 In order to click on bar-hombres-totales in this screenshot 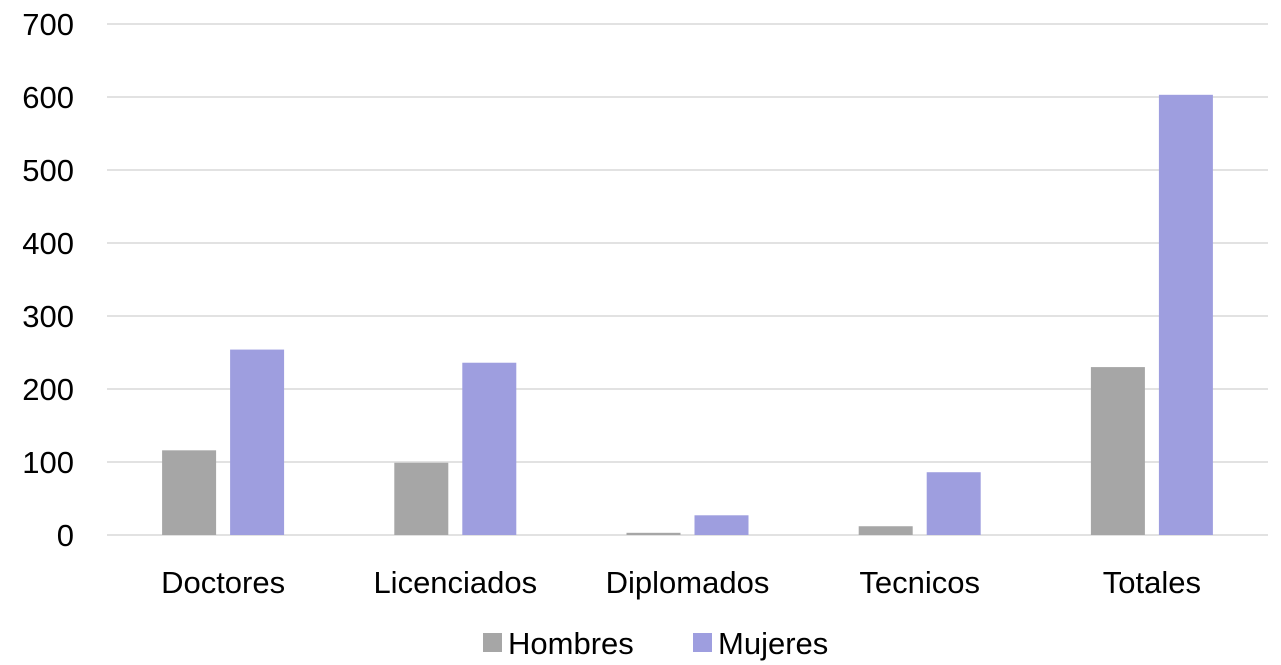, I will do `click(1117, 451)`.